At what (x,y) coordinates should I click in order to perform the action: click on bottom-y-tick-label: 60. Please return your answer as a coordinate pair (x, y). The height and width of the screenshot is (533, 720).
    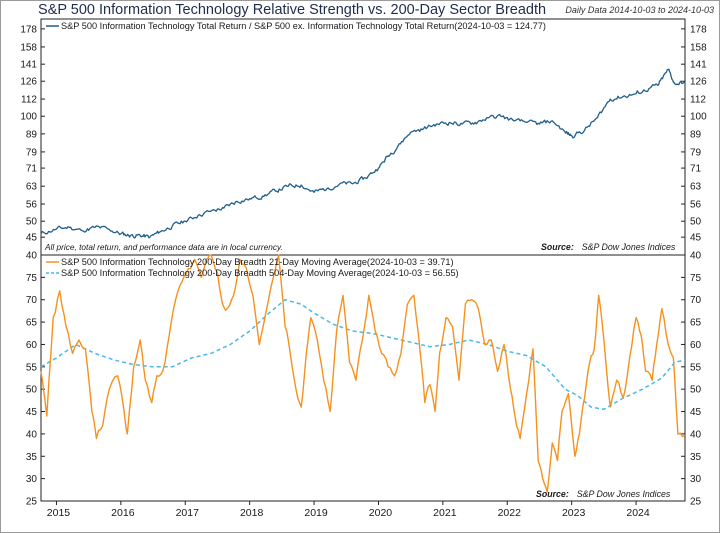
    Looking at the image, I should click on (32, 345).